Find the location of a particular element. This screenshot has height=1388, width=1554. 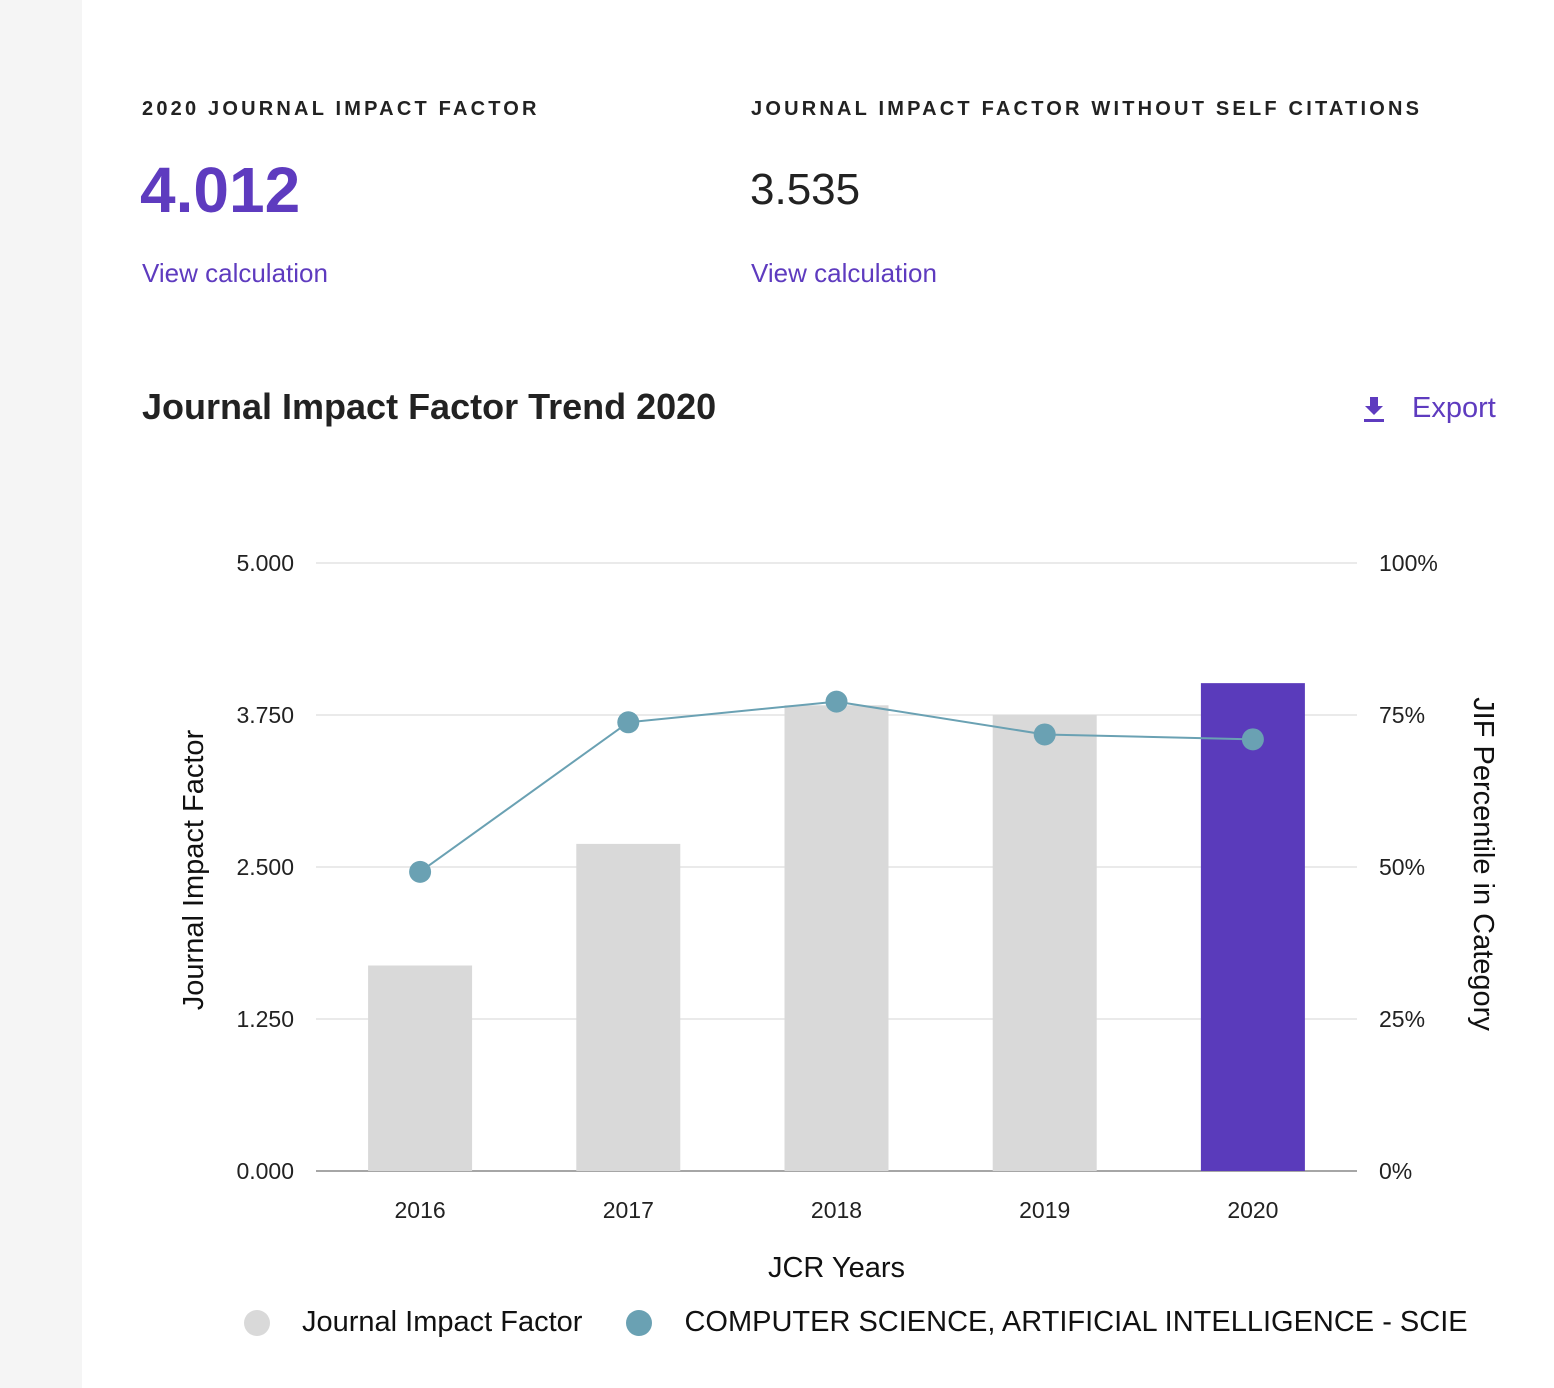

y2-axis-title: JIF Percentile in Category is located at coordinates (1483, 864).